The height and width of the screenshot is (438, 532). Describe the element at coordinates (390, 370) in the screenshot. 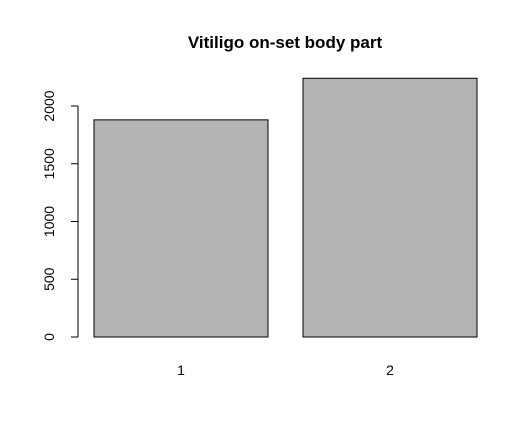

I see `x-tick-label: 2` at that location.